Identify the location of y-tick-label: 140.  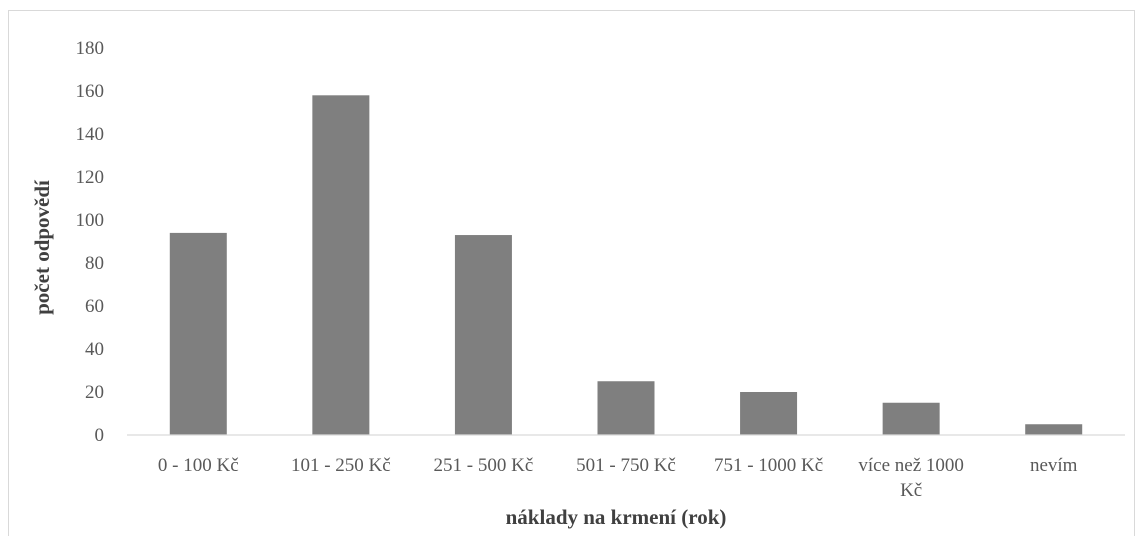
(90, 134).